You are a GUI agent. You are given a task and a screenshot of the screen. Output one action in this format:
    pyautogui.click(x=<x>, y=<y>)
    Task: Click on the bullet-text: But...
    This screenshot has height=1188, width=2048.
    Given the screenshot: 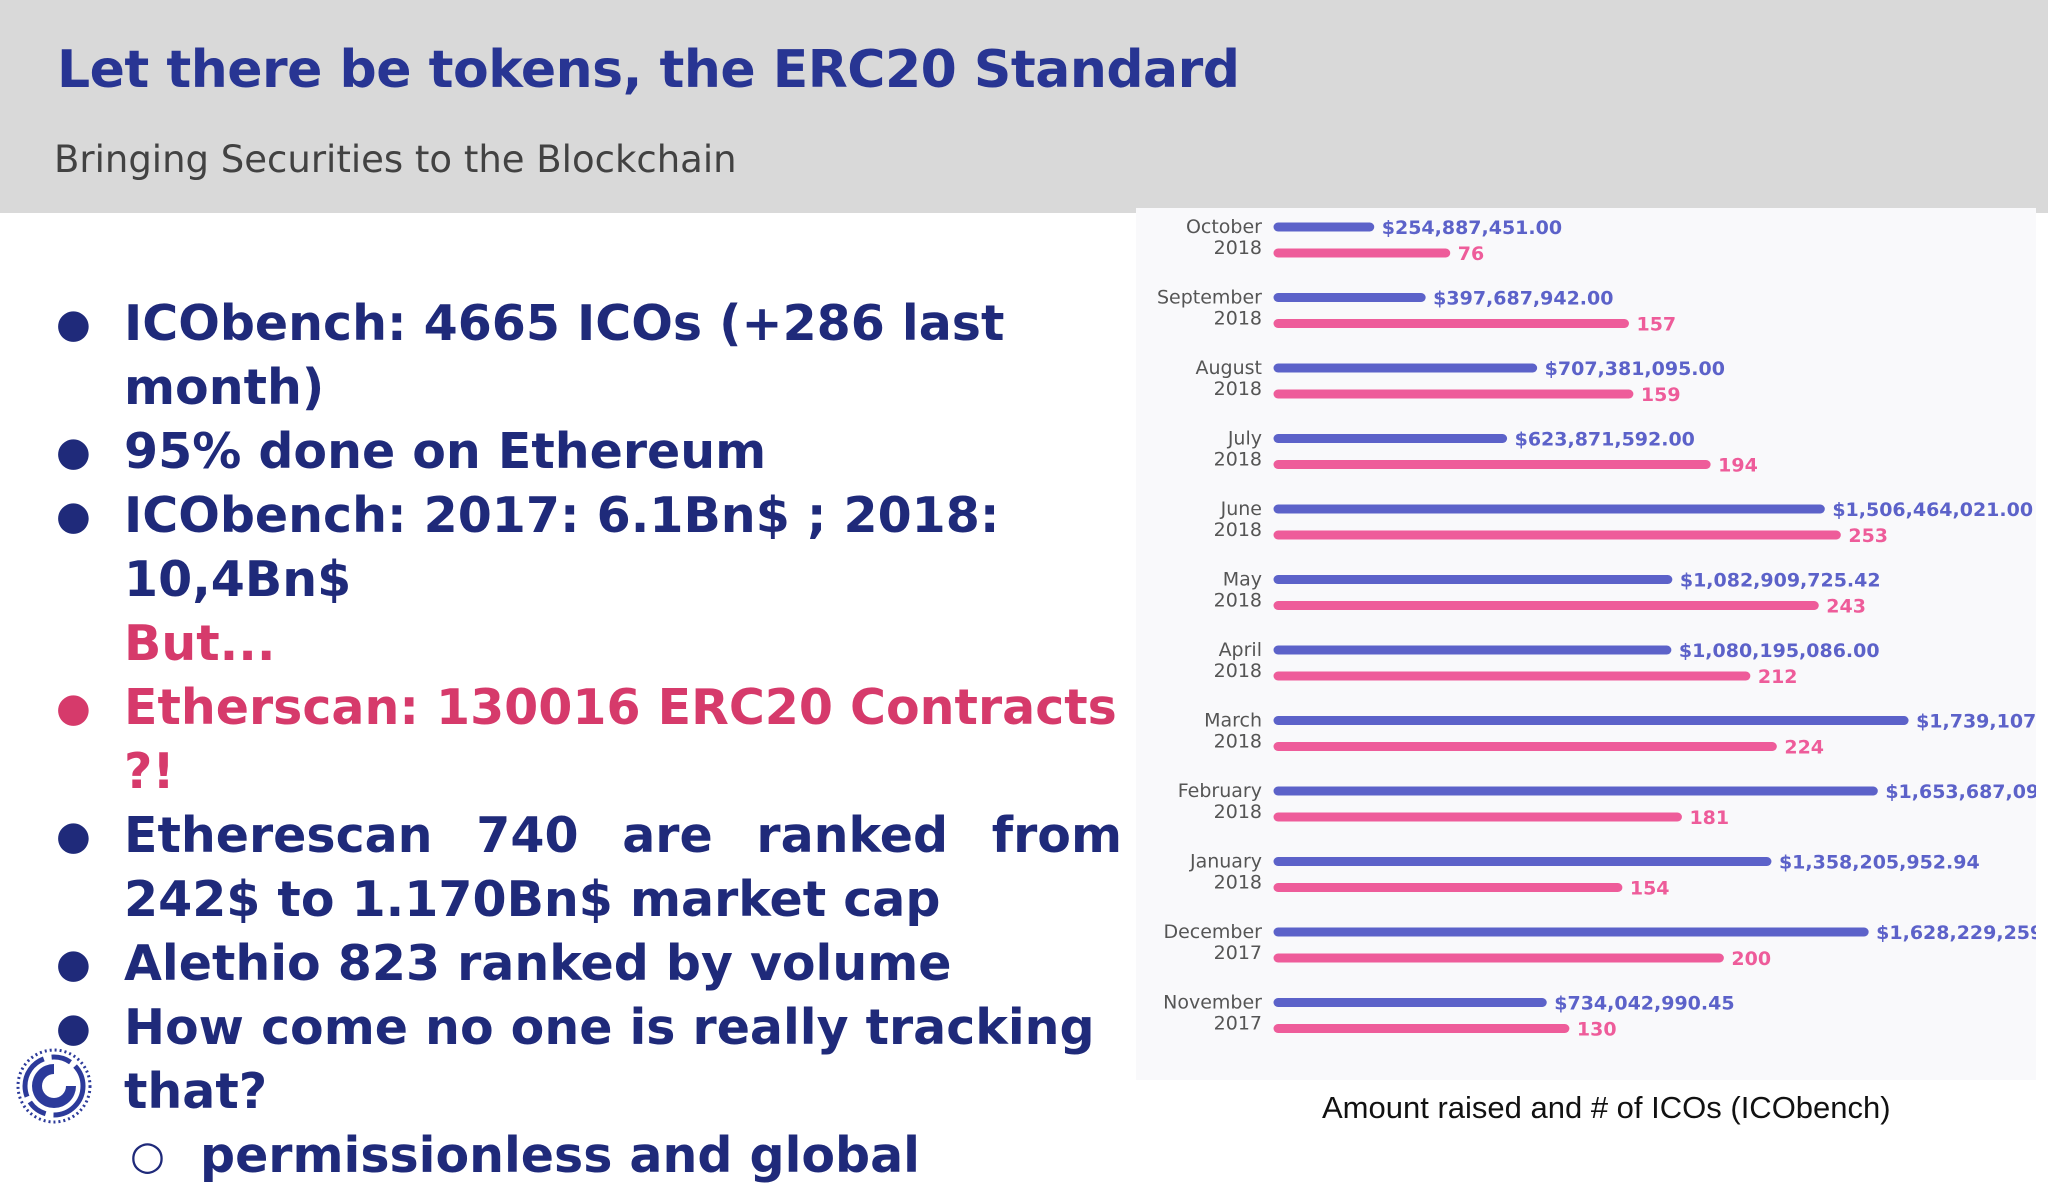 What is the action you would take?
    pyautogui.click(x=200, y=643)
    